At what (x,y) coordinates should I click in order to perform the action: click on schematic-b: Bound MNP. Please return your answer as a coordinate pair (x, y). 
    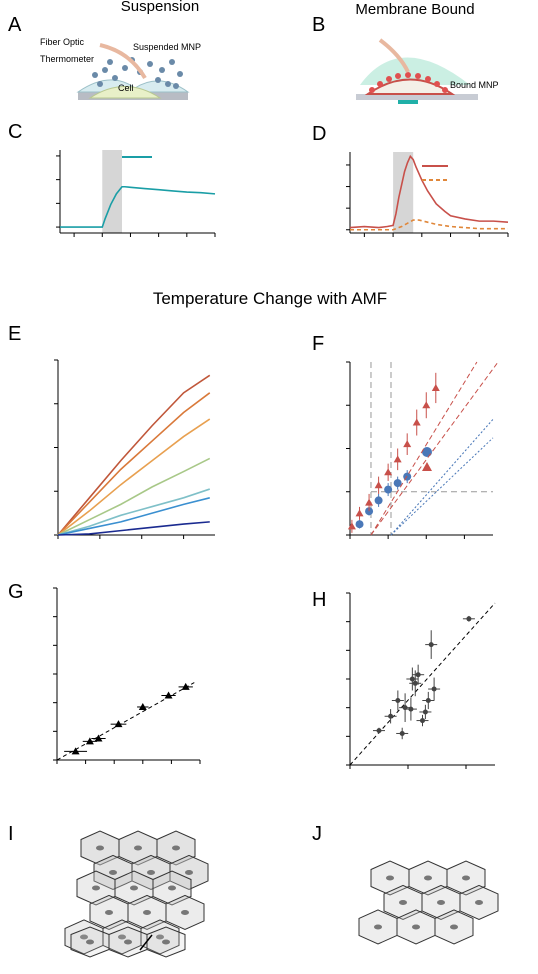
    Looking at the image, I should click on (427, 71).